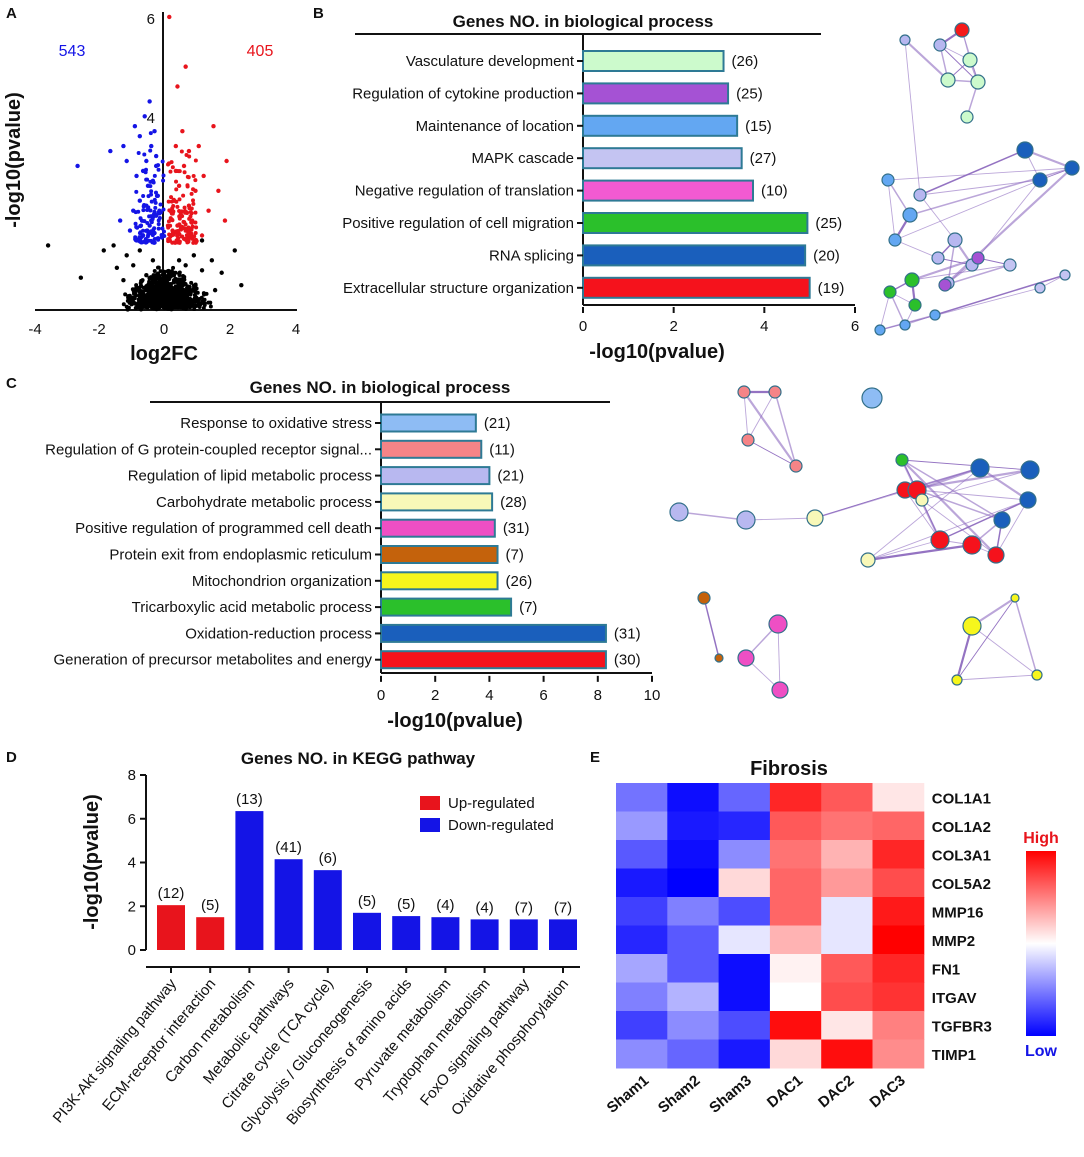  I want to click on panel-label-d: D, so click(11, 757).